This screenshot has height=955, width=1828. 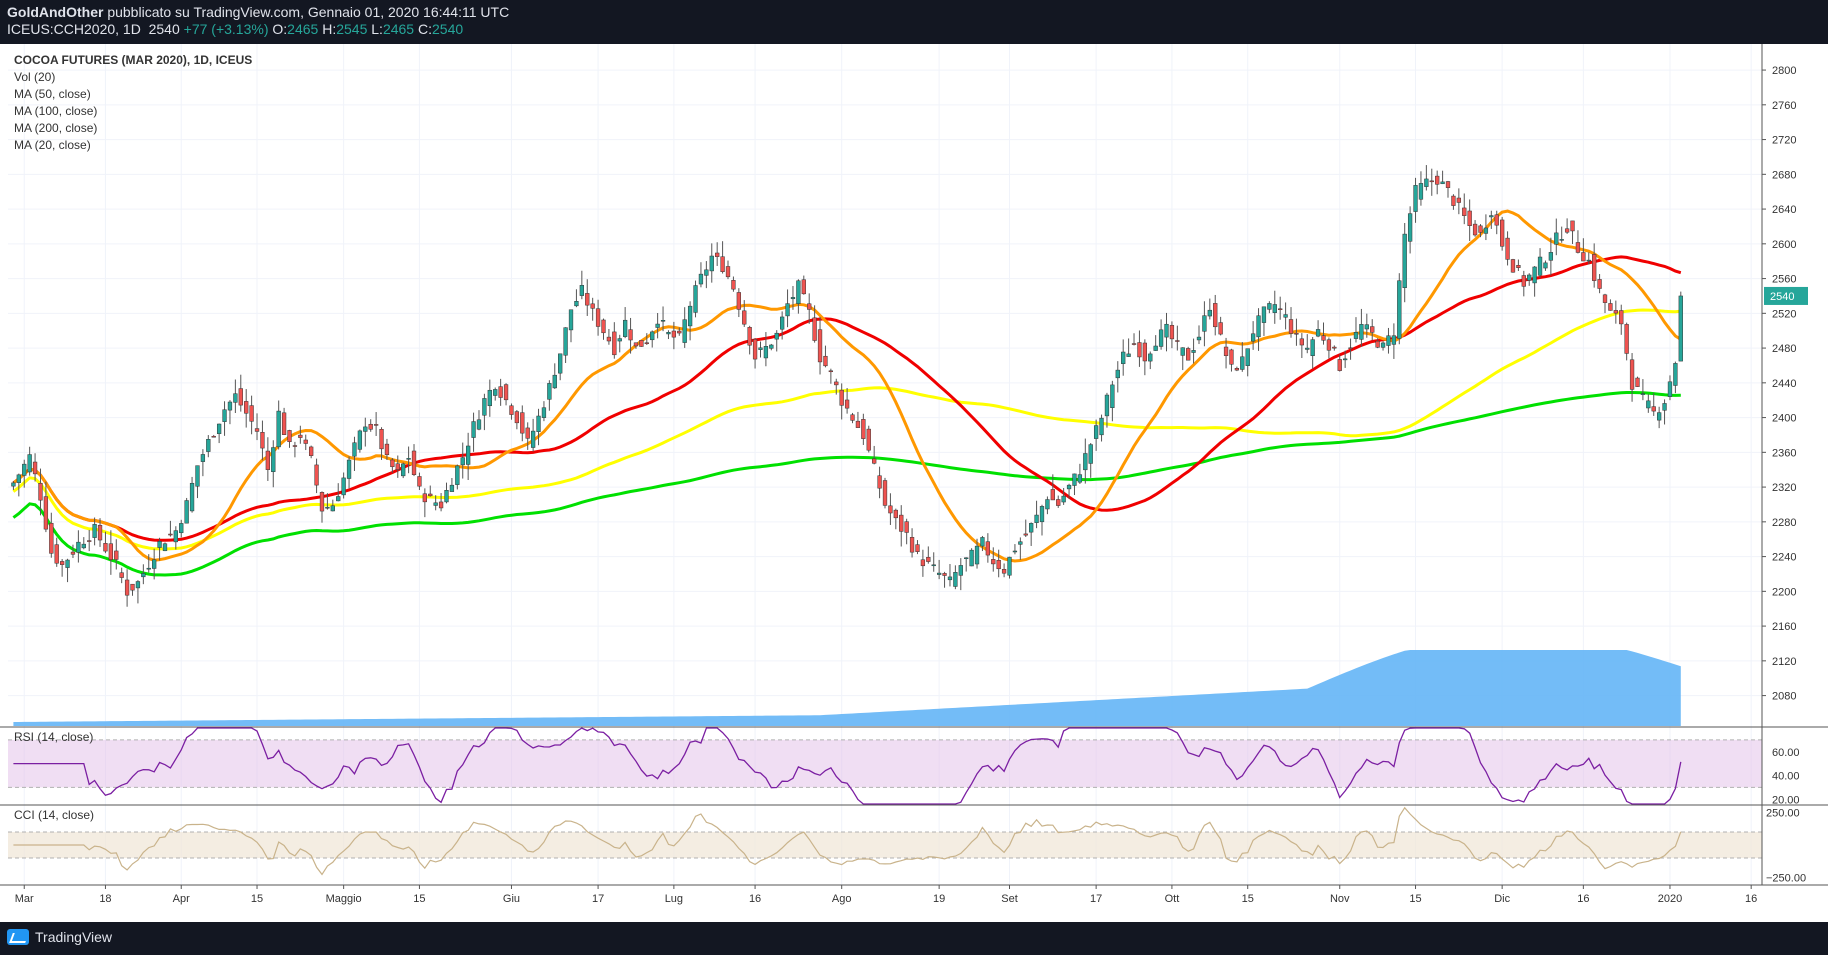 I want to click on cci-label: CCI (14, close), so click(x=54, y=815).